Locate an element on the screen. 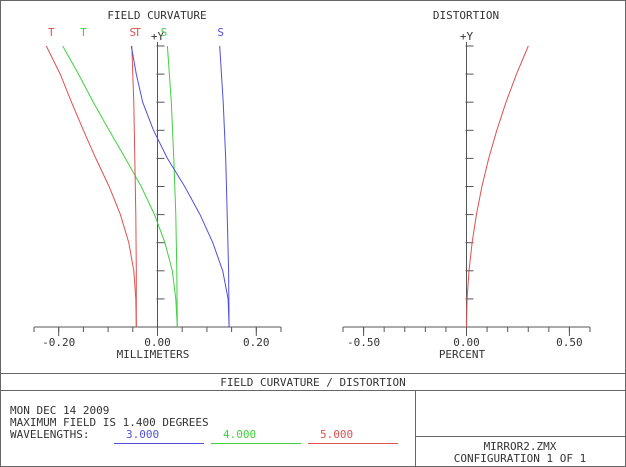  dist-series-line is located at coordinates (497, 186).